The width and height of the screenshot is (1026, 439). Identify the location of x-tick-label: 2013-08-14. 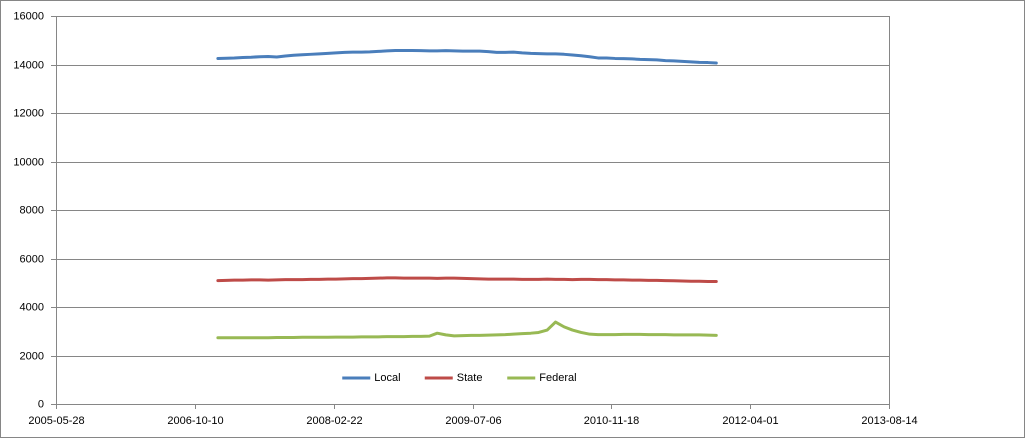
(889, 421).